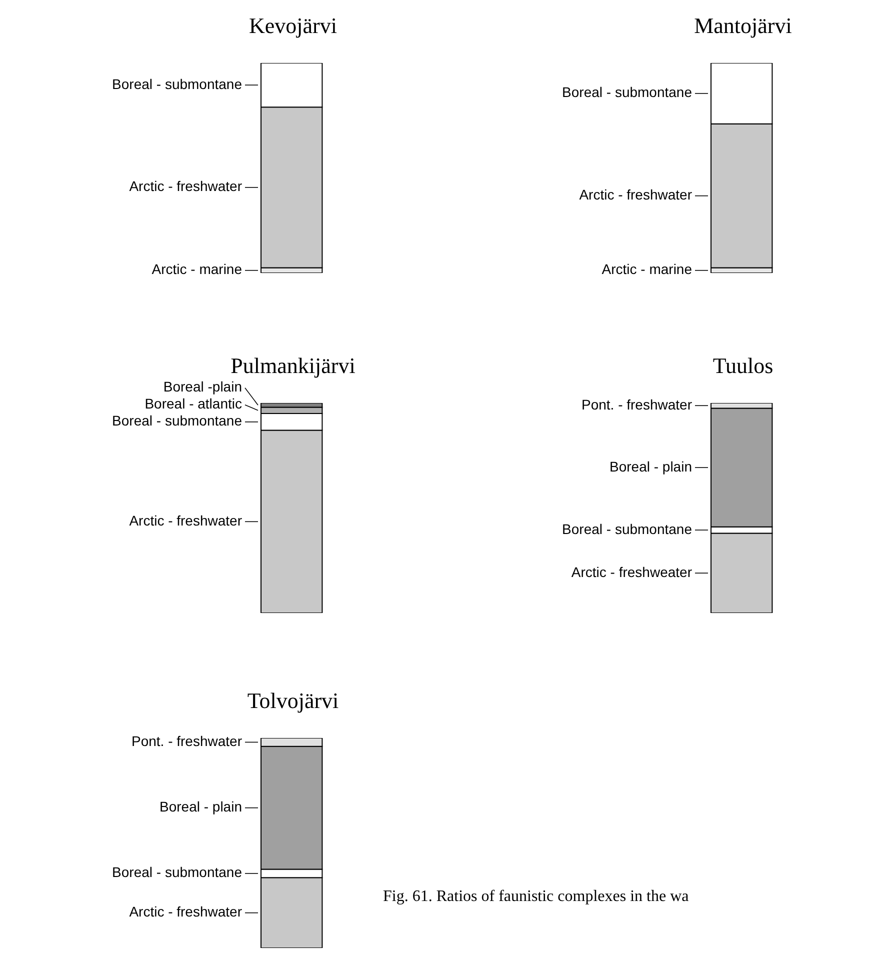 The height and width of the screenshot is (953, 888). I want to click on caption: Fig. 61. Ratios of faunistic complexes in the wa, so click(536, 897).